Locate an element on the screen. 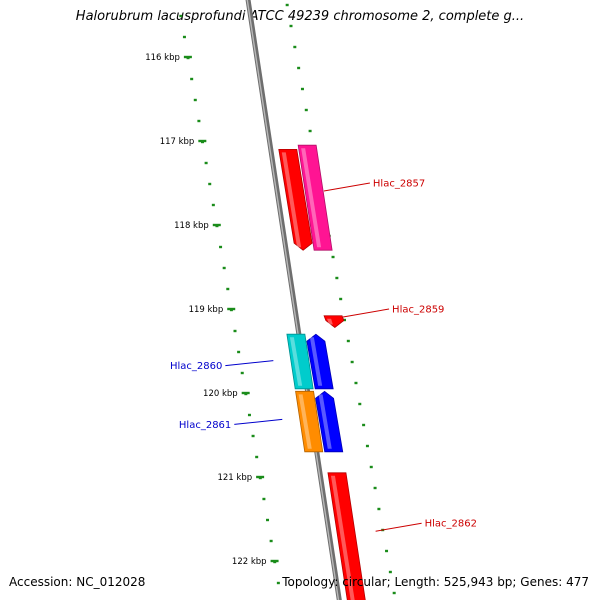  length-label: Length: is located at coordinates (417, 582).